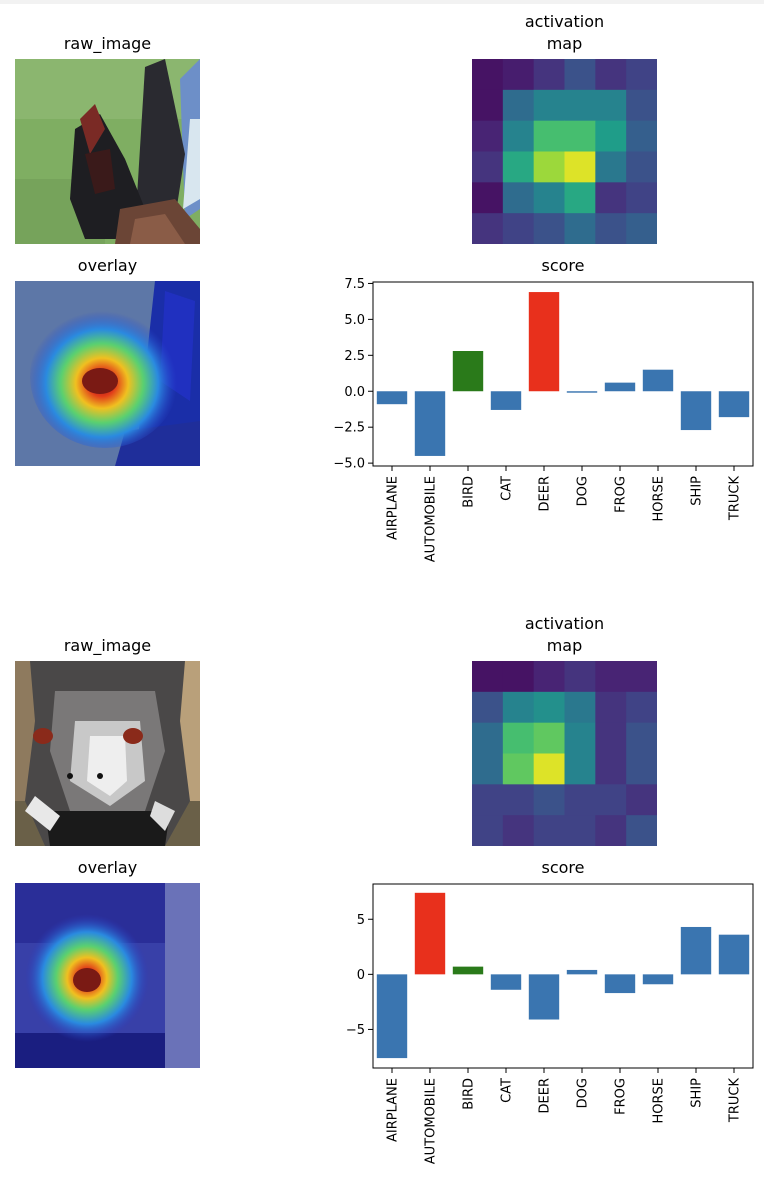  I want to click on y-tick-label: −2.5, so click(349, 428).